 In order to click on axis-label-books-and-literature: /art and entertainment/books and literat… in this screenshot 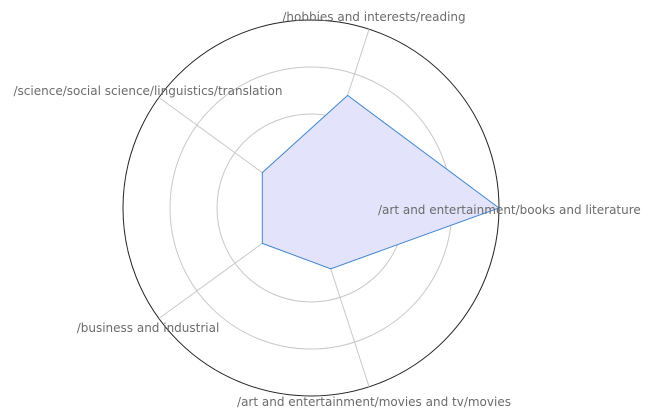, I will do `click(509, 210)`.